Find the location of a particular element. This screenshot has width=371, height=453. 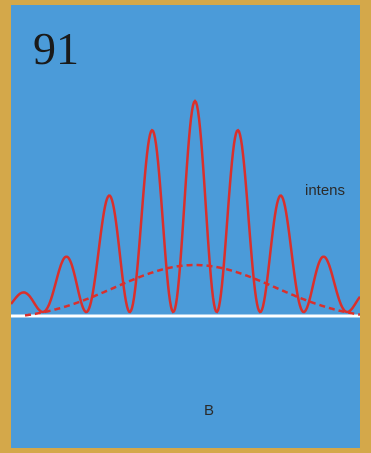

figure-number: 91 is located at coordinates (56, 48).